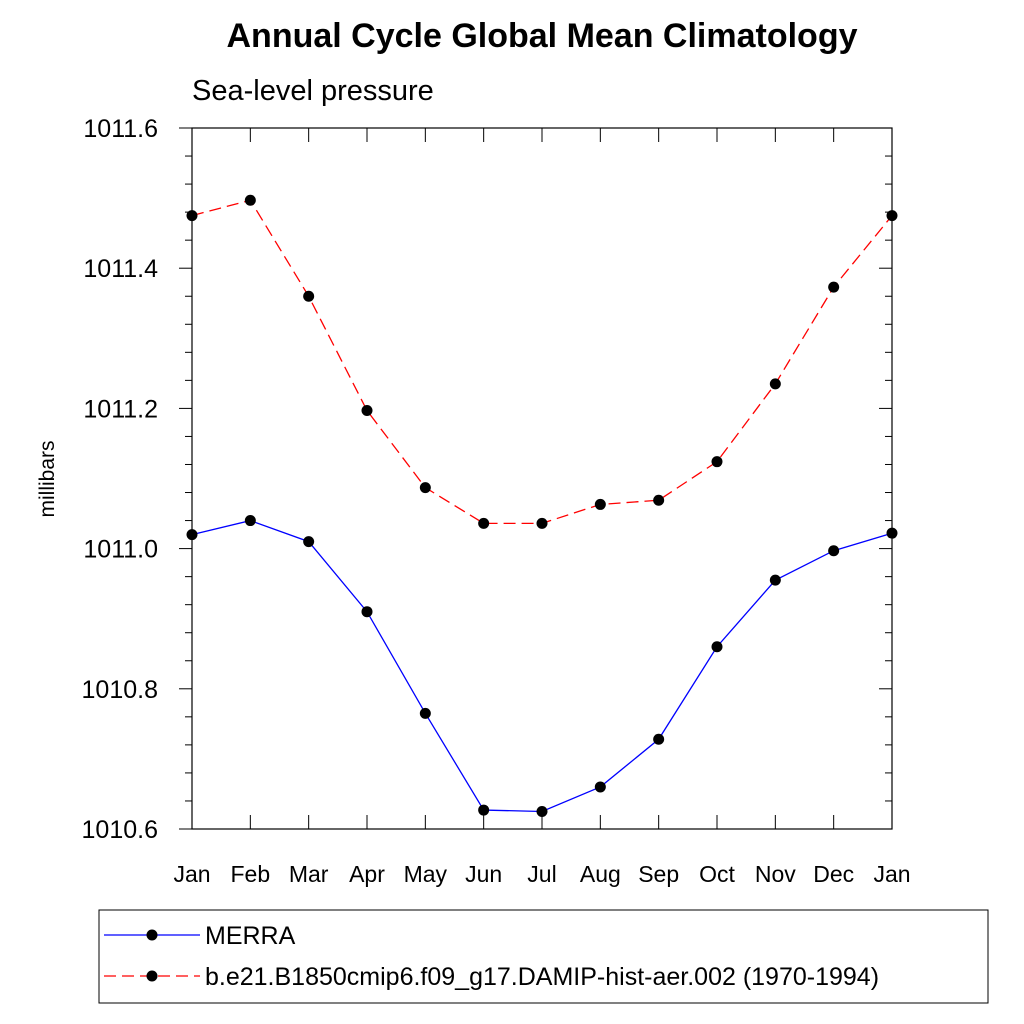 This screenshot has height=1024, width=1024. What do you see at coordinates (658, 874) in the screenshot?
I see `x-tick-label: Sep` at bounding box center [658, 874].